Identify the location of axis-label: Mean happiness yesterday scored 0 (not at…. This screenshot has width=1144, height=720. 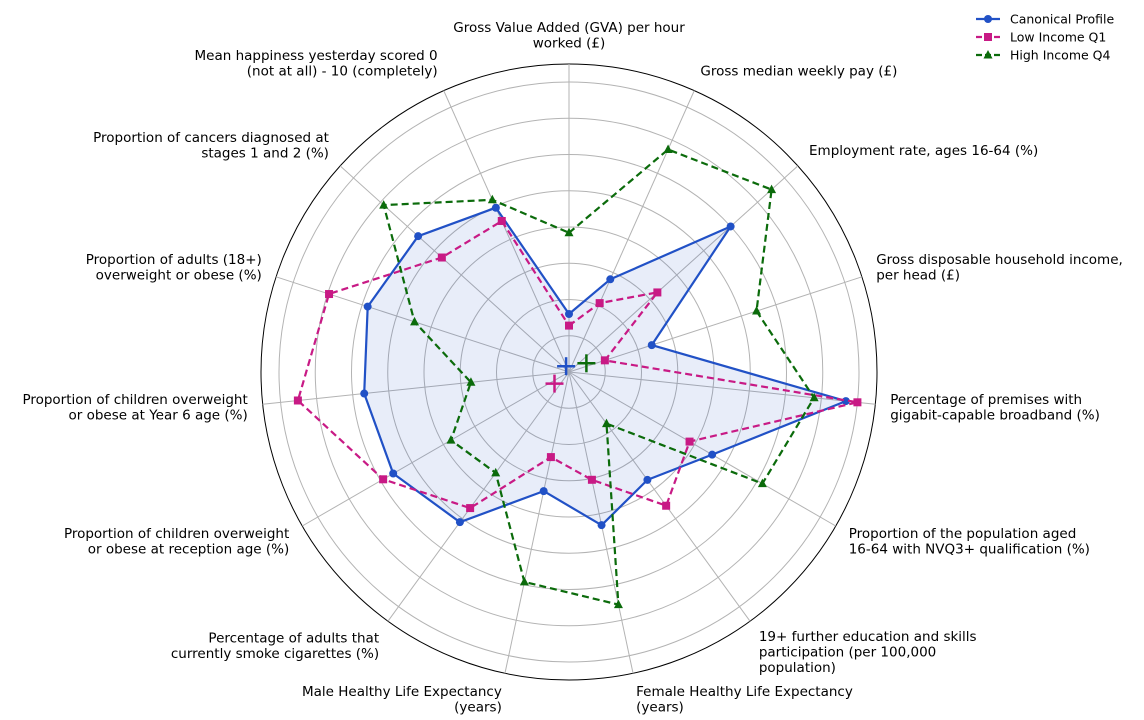
(316, 64).